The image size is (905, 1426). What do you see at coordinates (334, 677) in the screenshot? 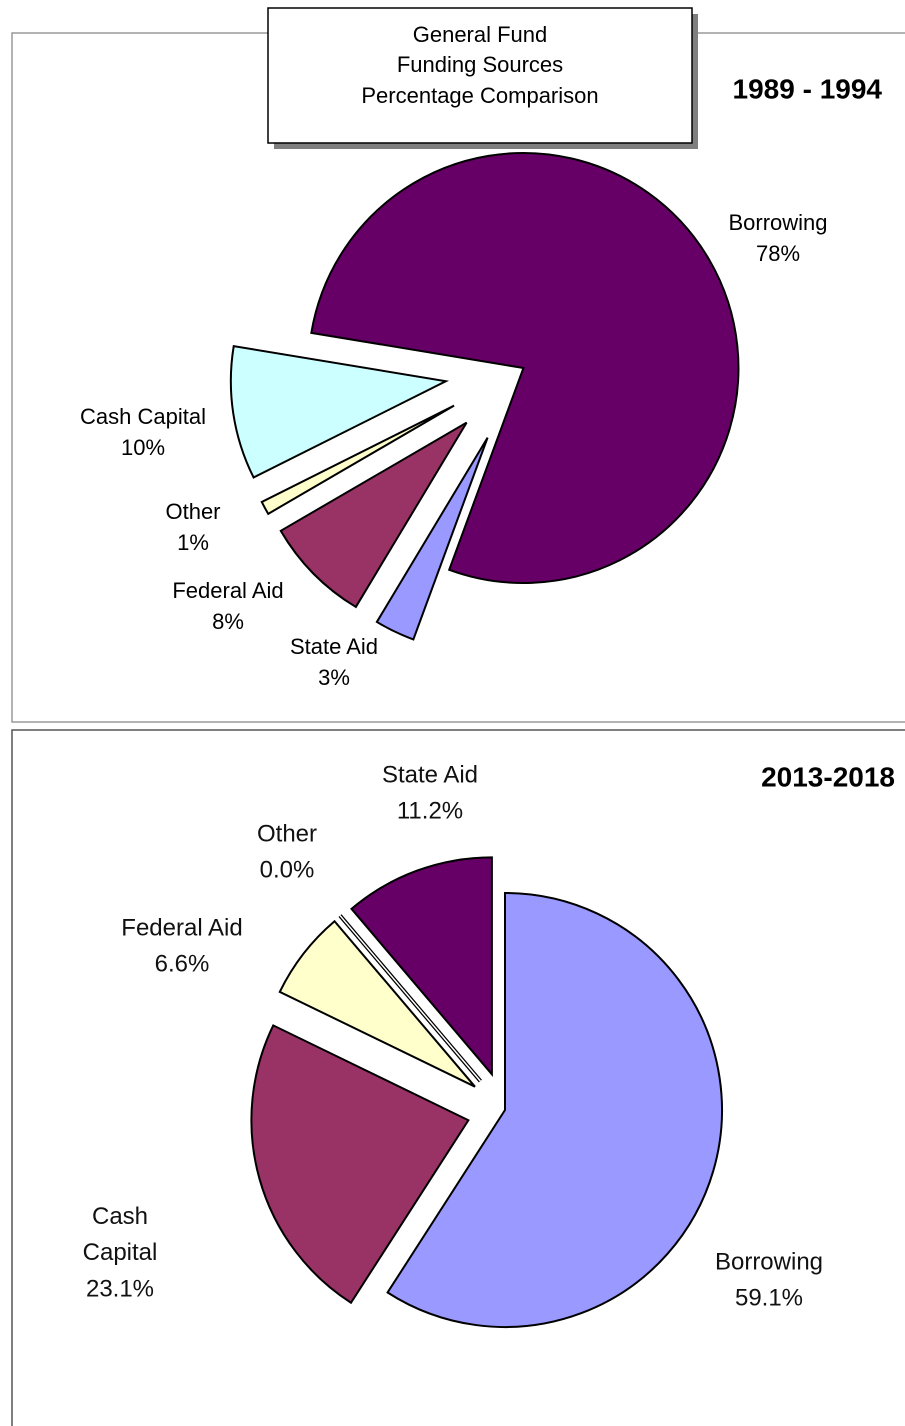
I see `value-label: 3%` at bounding box center [334, 677].